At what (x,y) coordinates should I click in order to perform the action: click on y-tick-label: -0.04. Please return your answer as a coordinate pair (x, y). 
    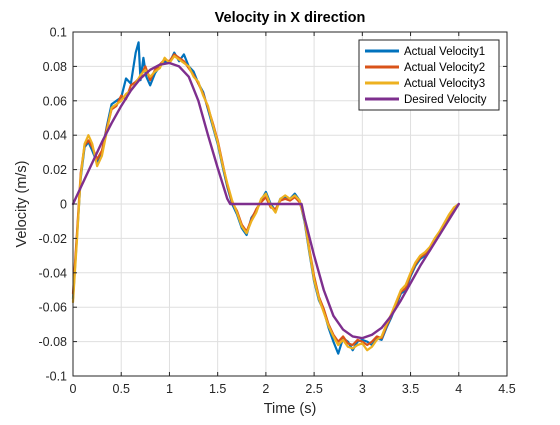
    Looking at the image, I should click on (53, 273).